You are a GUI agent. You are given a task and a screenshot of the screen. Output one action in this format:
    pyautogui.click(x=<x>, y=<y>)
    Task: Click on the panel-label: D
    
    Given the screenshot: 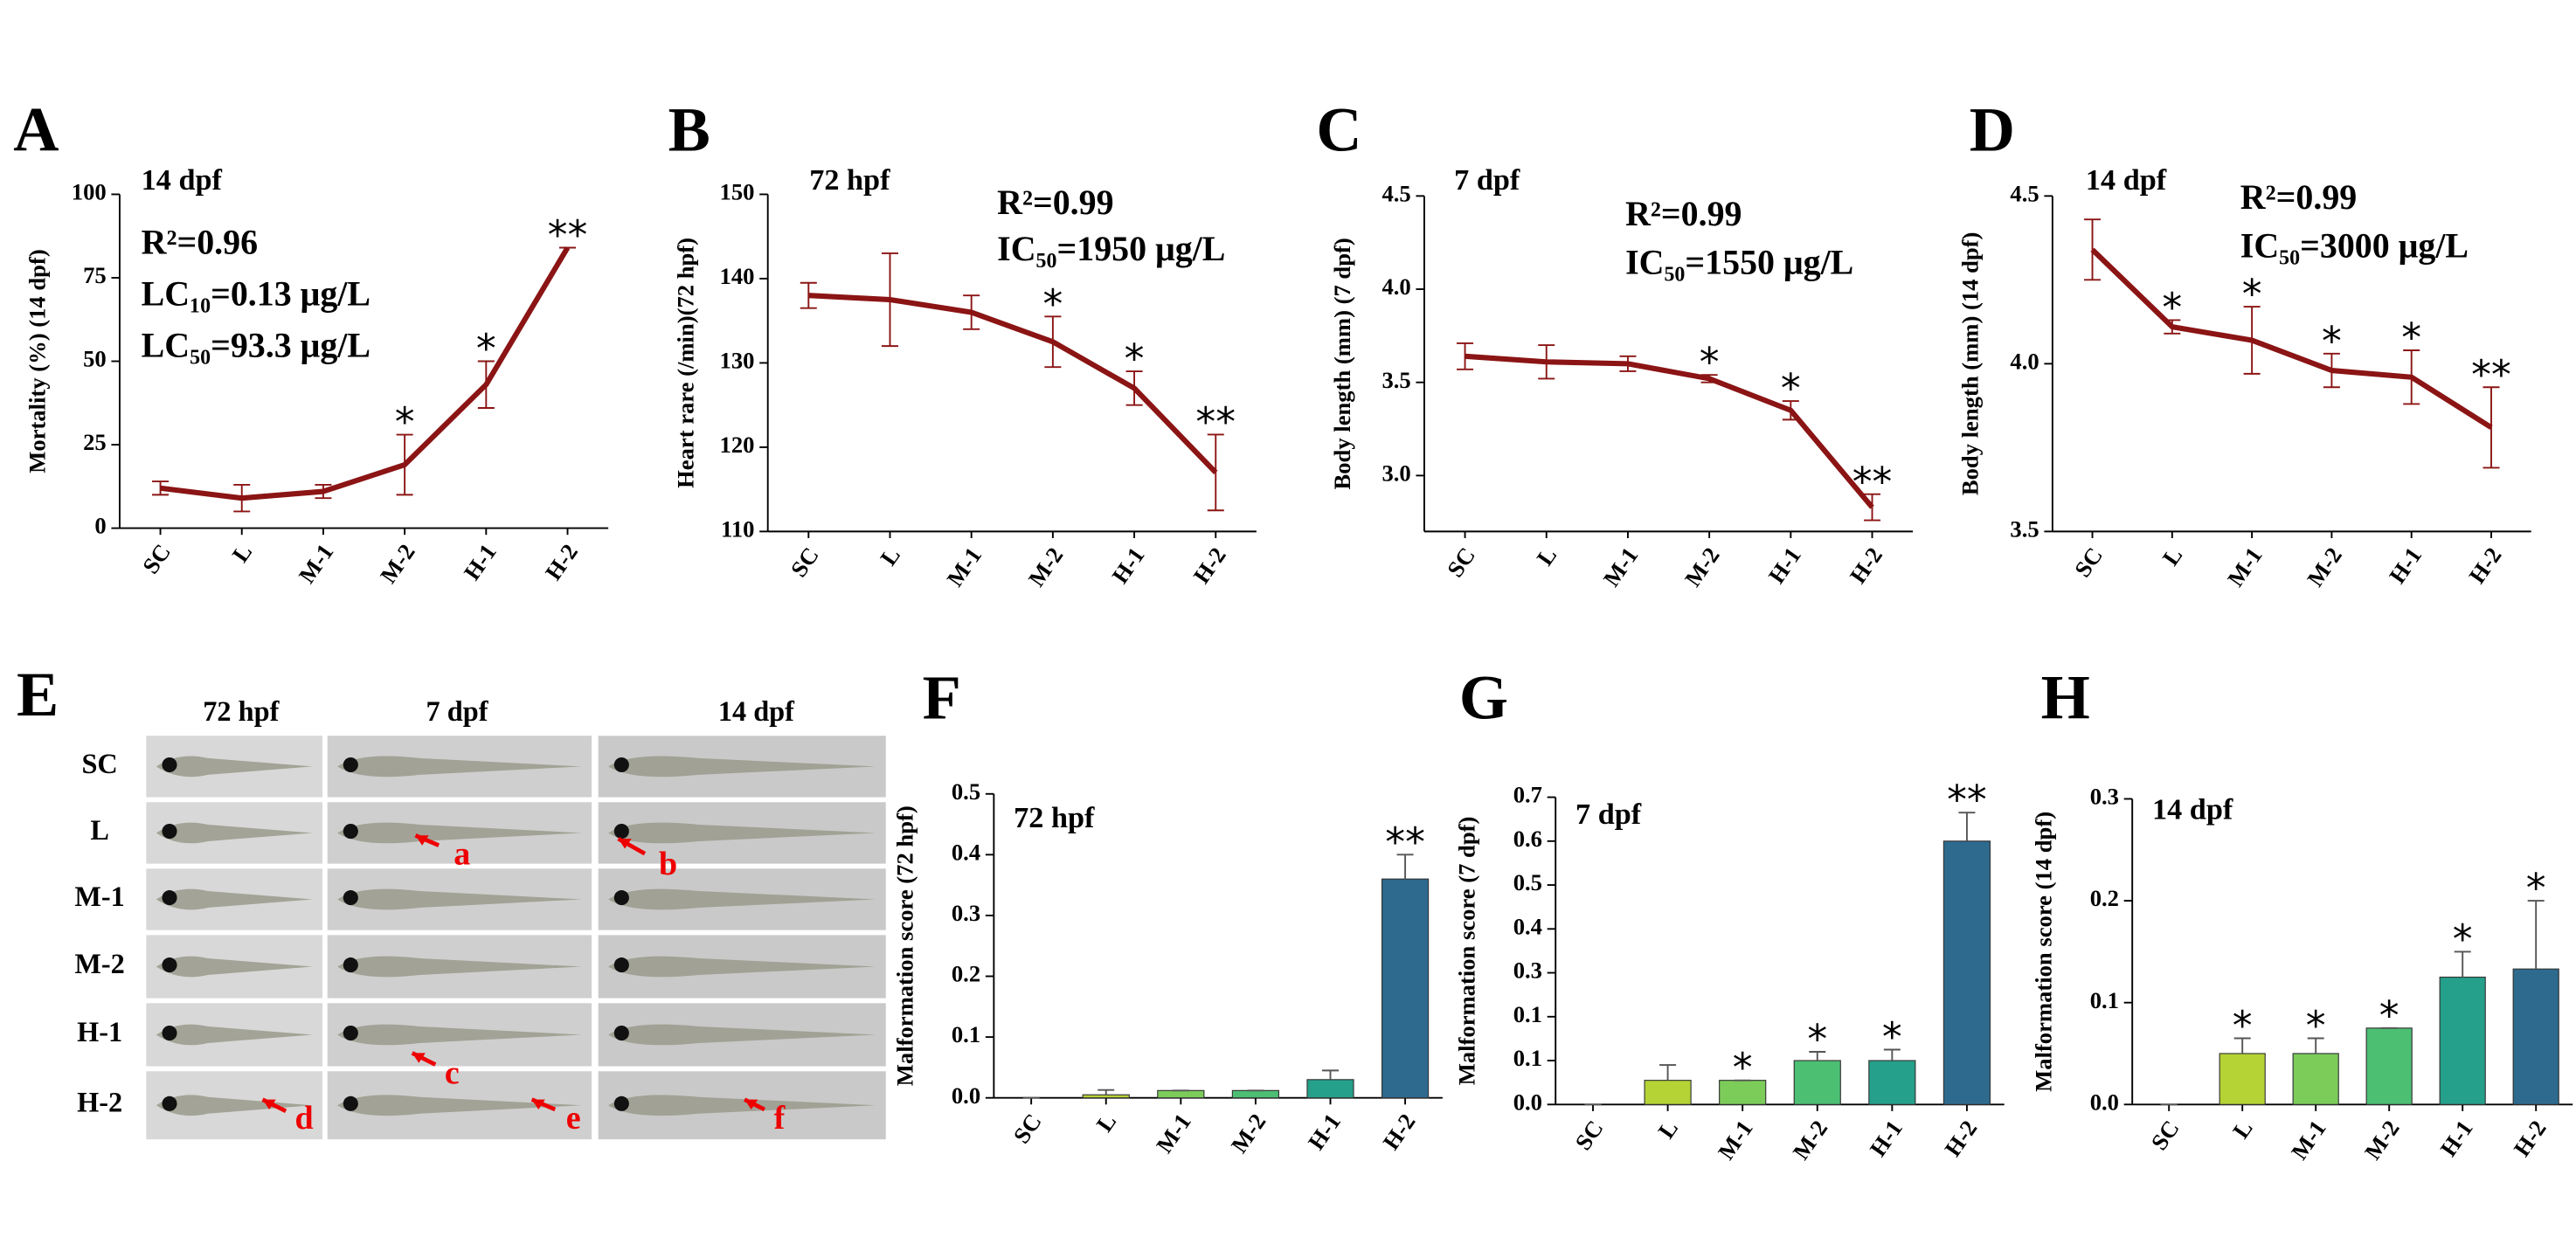 What is the action you would take?
    pyautogui.click(x=1992, y=129)
    